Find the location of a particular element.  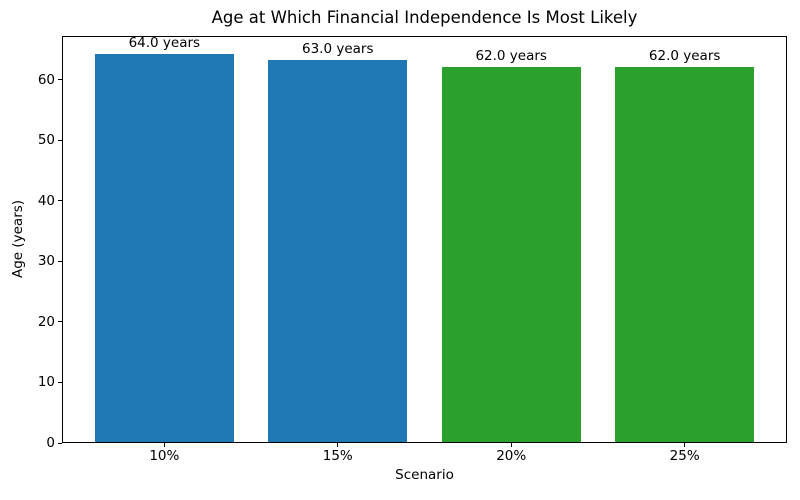

x-tick-label: 10% is located at coordinates (164, 456).